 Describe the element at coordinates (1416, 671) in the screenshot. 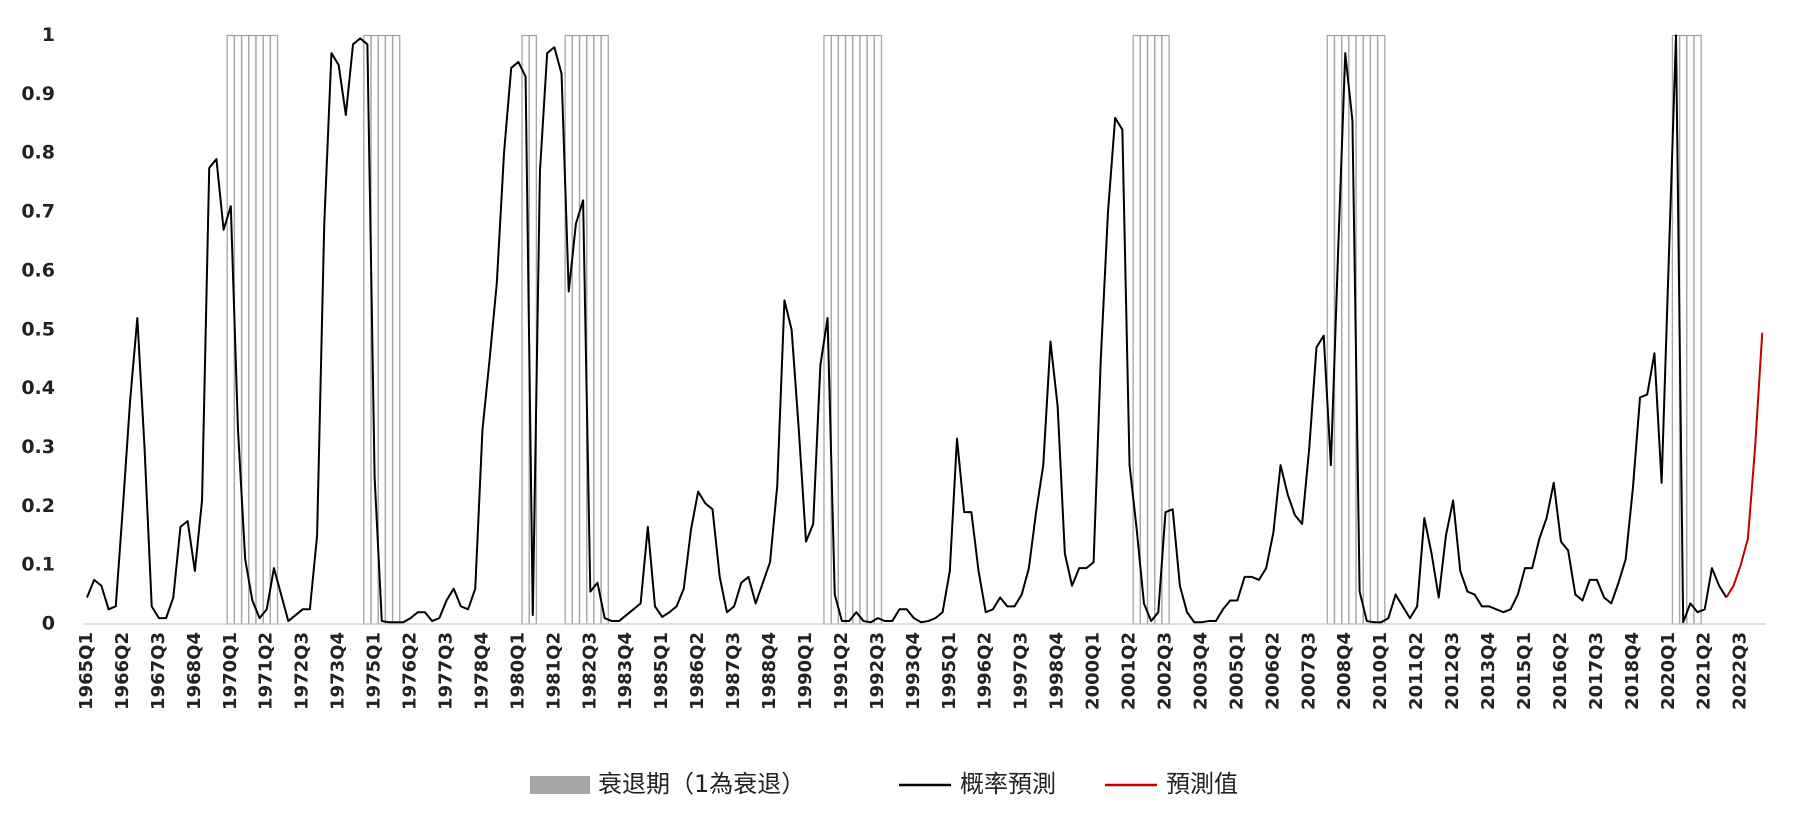

I see `x-tick-label: 2011Q2` at that location.